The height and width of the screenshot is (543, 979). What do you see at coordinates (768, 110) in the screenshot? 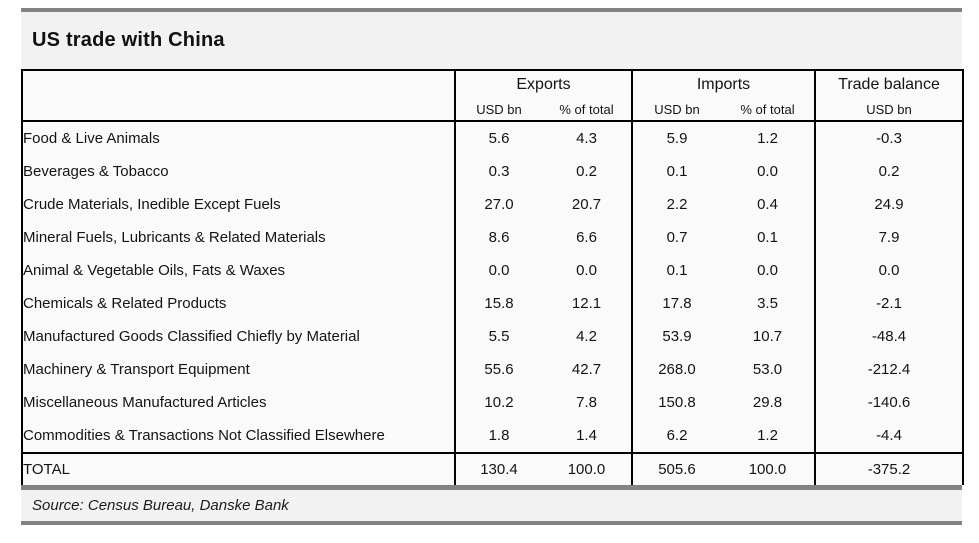
I see `imports-pct-subheader: % of total` at bounding box center [768, 110].